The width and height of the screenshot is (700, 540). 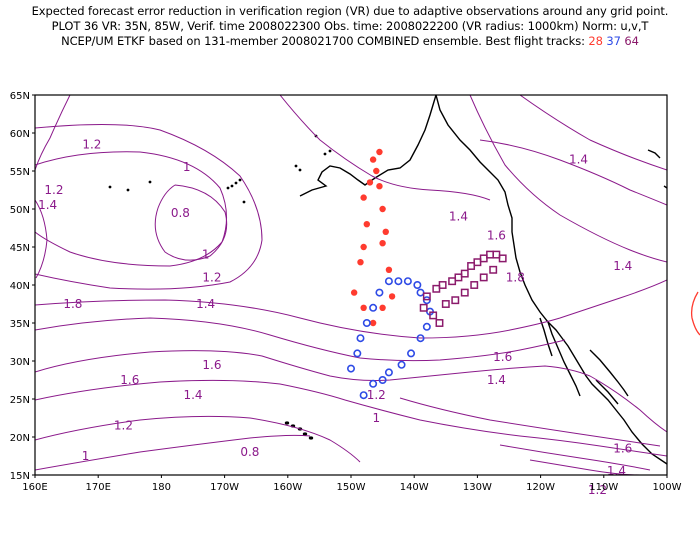 I want to click on contour-label: 1.8, so click(x=72, y=304).